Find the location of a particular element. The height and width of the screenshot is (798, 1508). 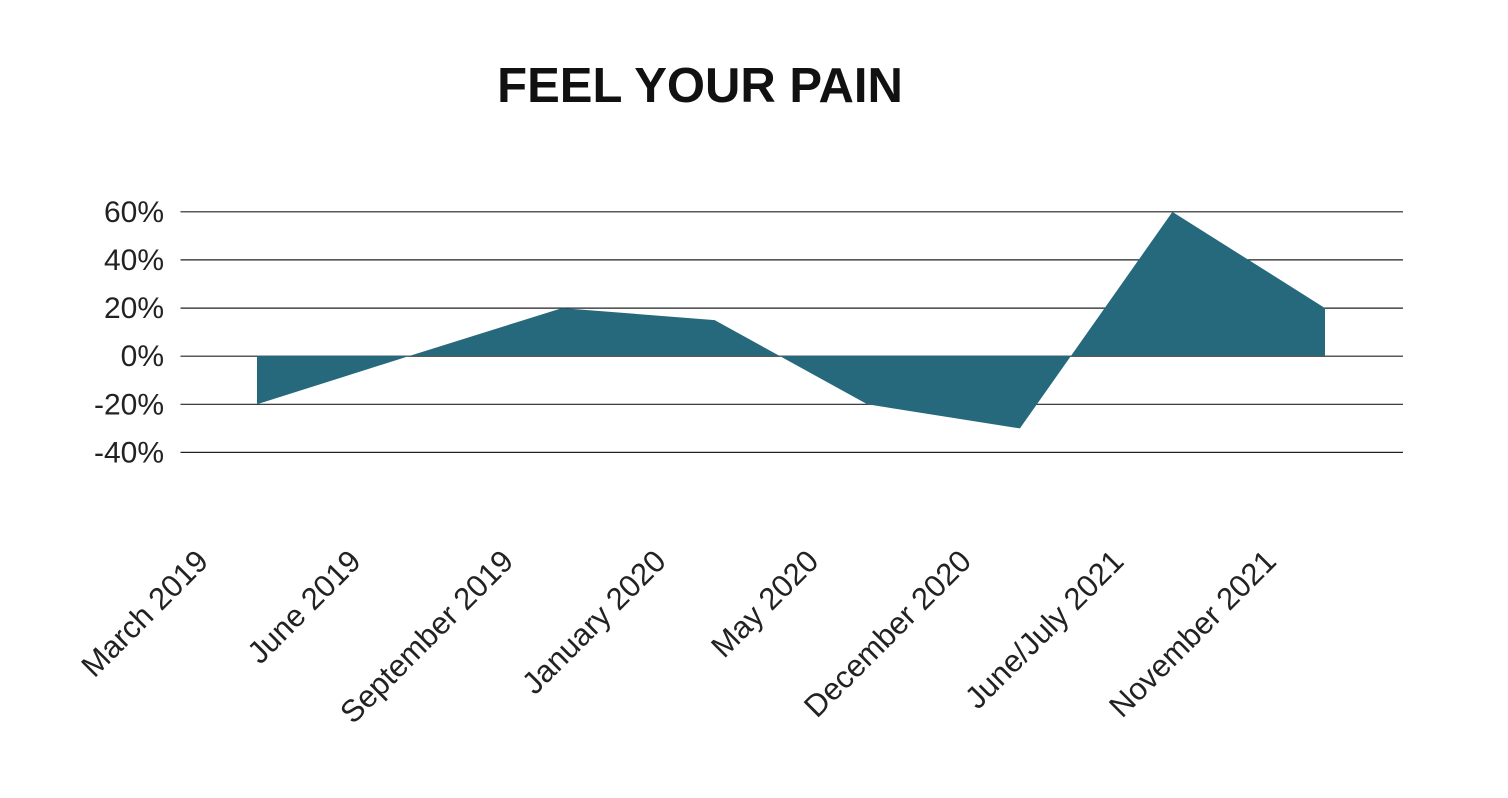

svg-text: FEEL YOUR PAIN is located at coordinates (700, 86).